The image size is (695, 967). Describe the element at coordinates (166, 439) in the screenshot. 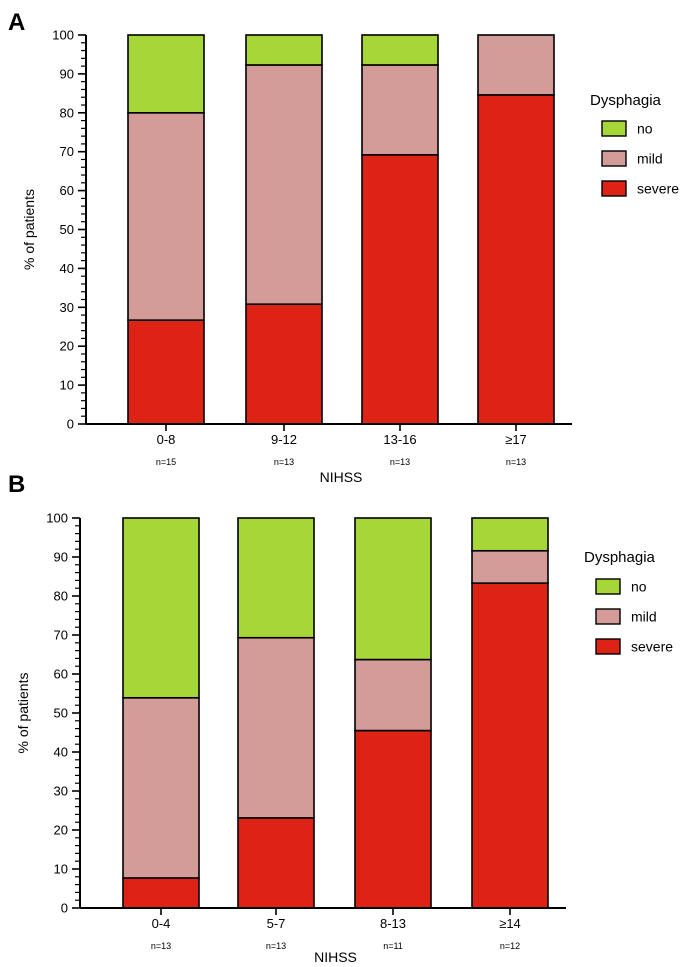

I see `x-category-label: 0-8` at that location.